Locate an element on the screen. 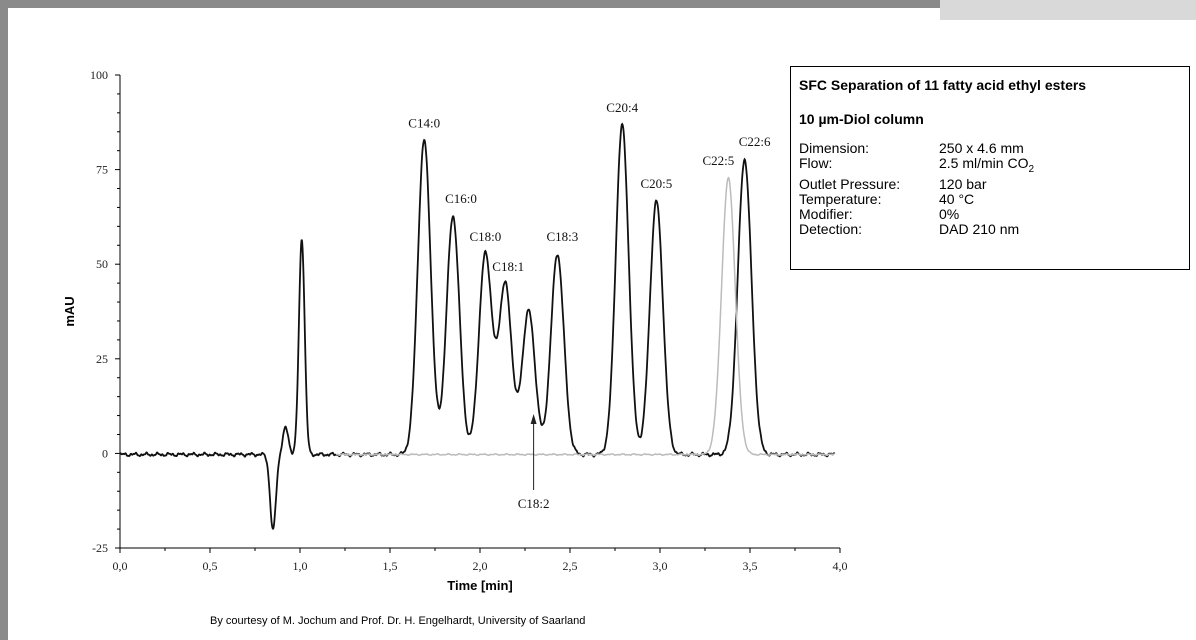 The width and height of the screenshot is (1196, 640). x-tick-label: 3,5 is located at coordinates (750, 566).